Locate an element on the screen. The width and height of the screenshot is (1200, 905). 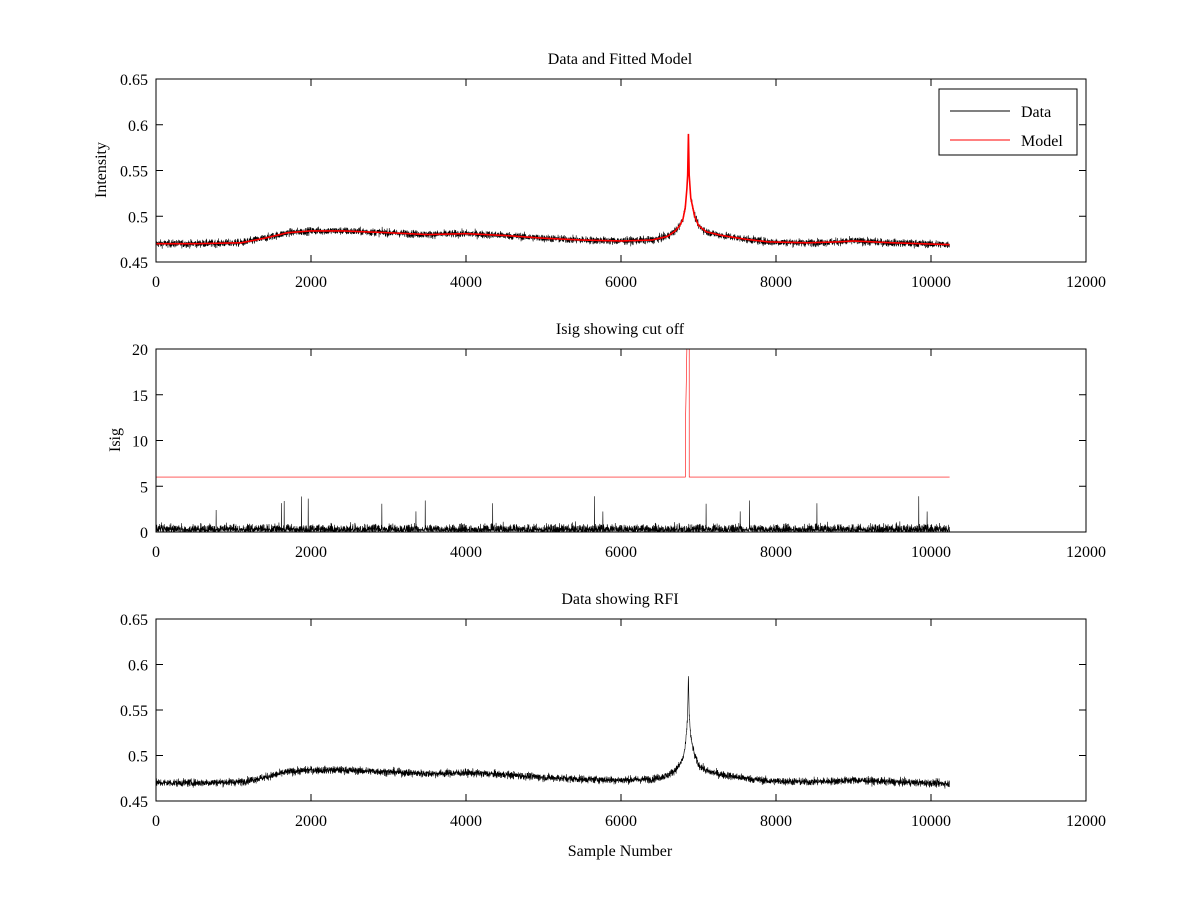
series-line-model is located at coordinates (553, 189).